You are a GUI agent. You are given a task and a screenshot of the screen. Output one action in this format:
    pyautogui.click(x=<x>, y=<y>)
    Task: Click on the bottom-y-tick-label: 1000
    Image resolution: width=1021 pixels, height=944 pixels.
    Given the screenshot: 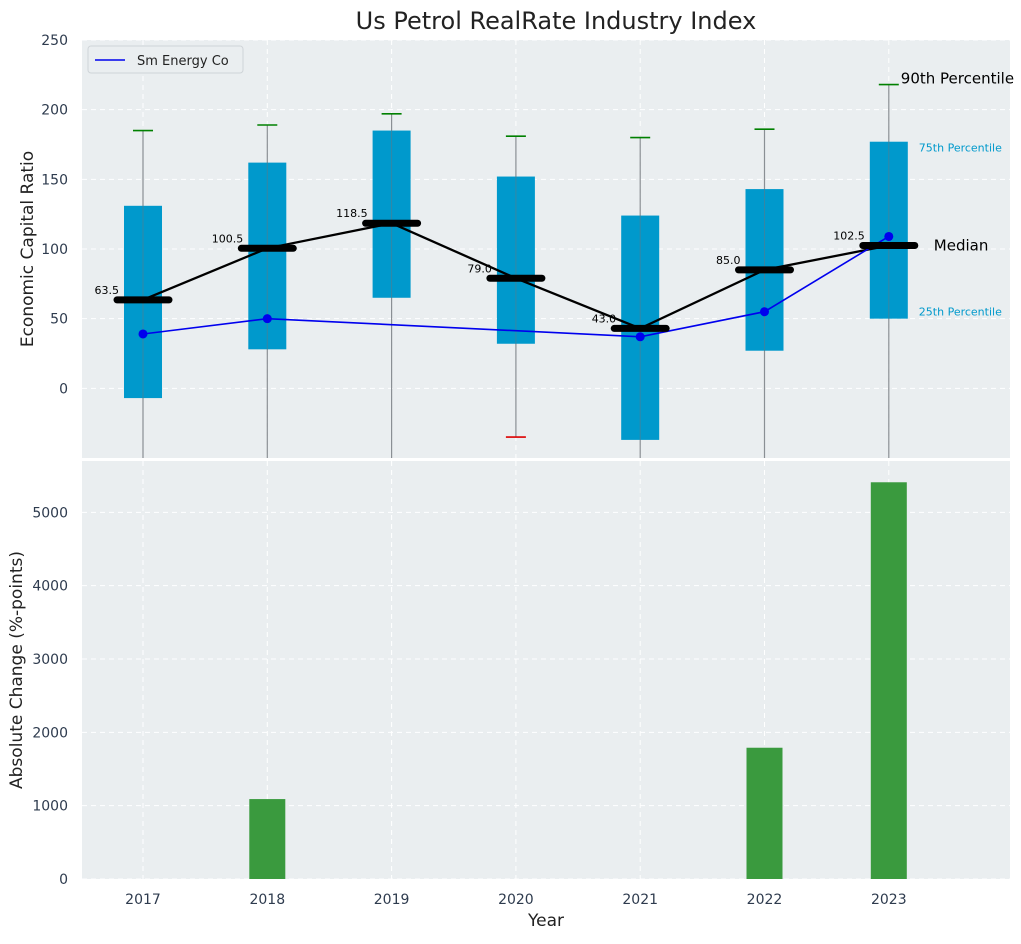 What is the action you would take?
    pyautogui.click(x=50, y=807)
    